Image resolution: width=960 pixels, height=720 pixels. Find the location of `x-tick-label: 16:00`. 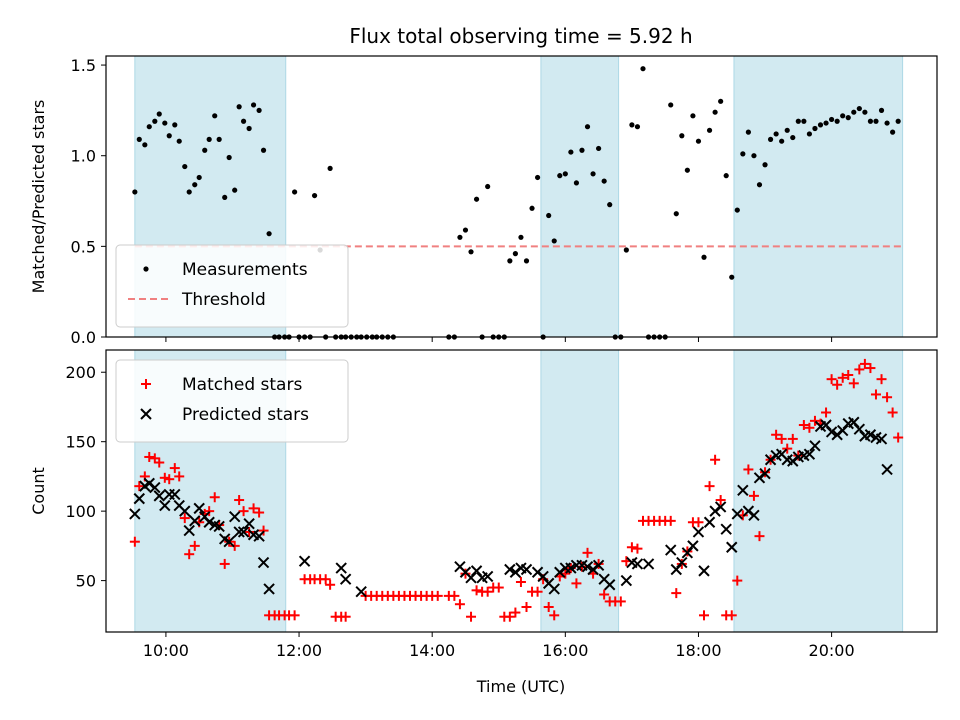

x-tick-label: 16:00 is located at coordinates (565, 650).